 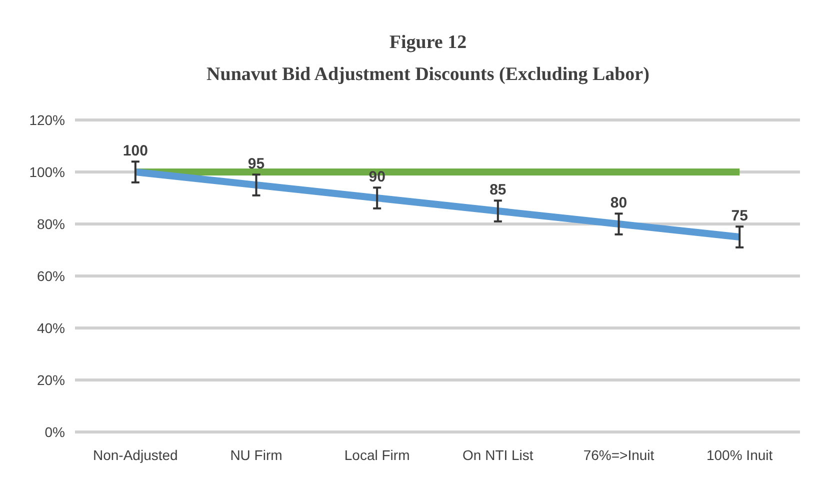 I want to click on data-label: 80, so click(x=619, y=203).